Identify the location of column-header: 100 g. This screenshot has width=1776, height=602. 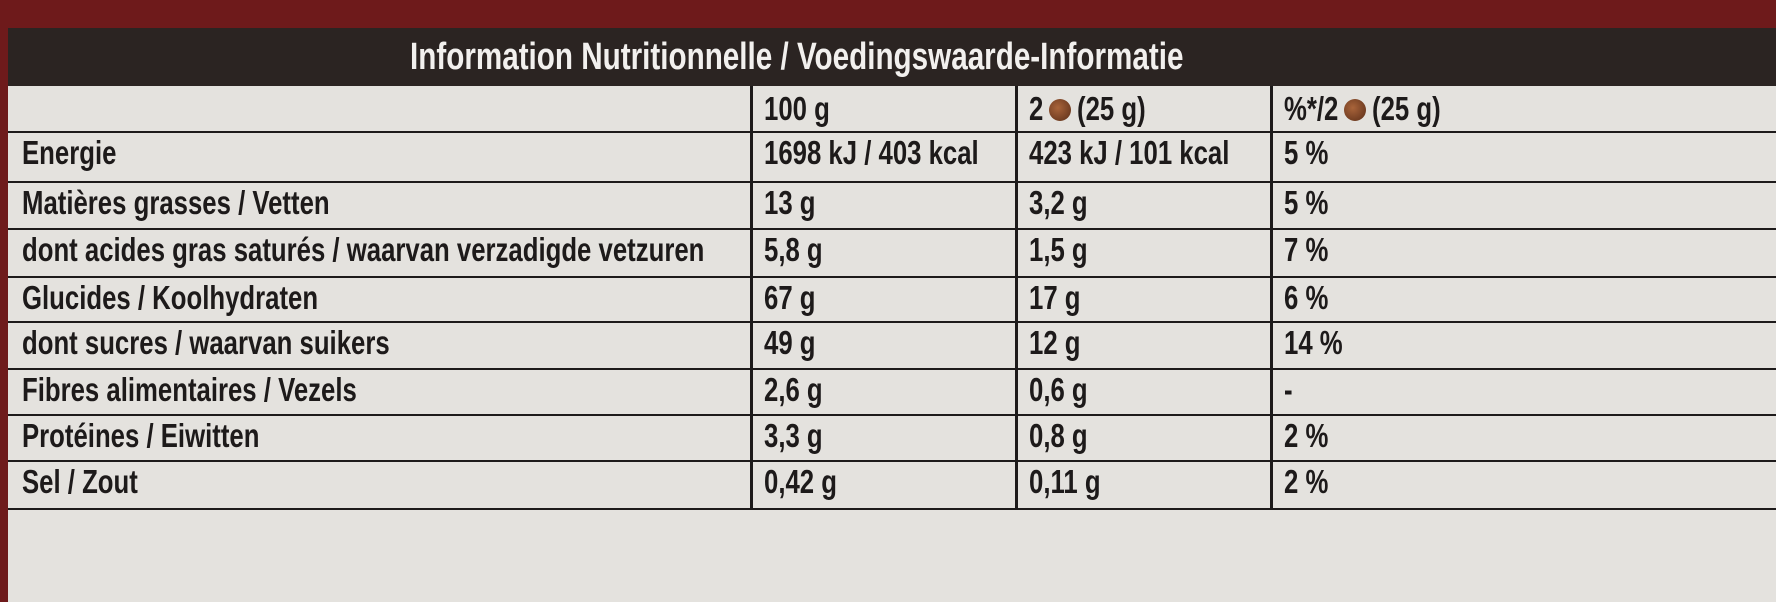
(797, 108).